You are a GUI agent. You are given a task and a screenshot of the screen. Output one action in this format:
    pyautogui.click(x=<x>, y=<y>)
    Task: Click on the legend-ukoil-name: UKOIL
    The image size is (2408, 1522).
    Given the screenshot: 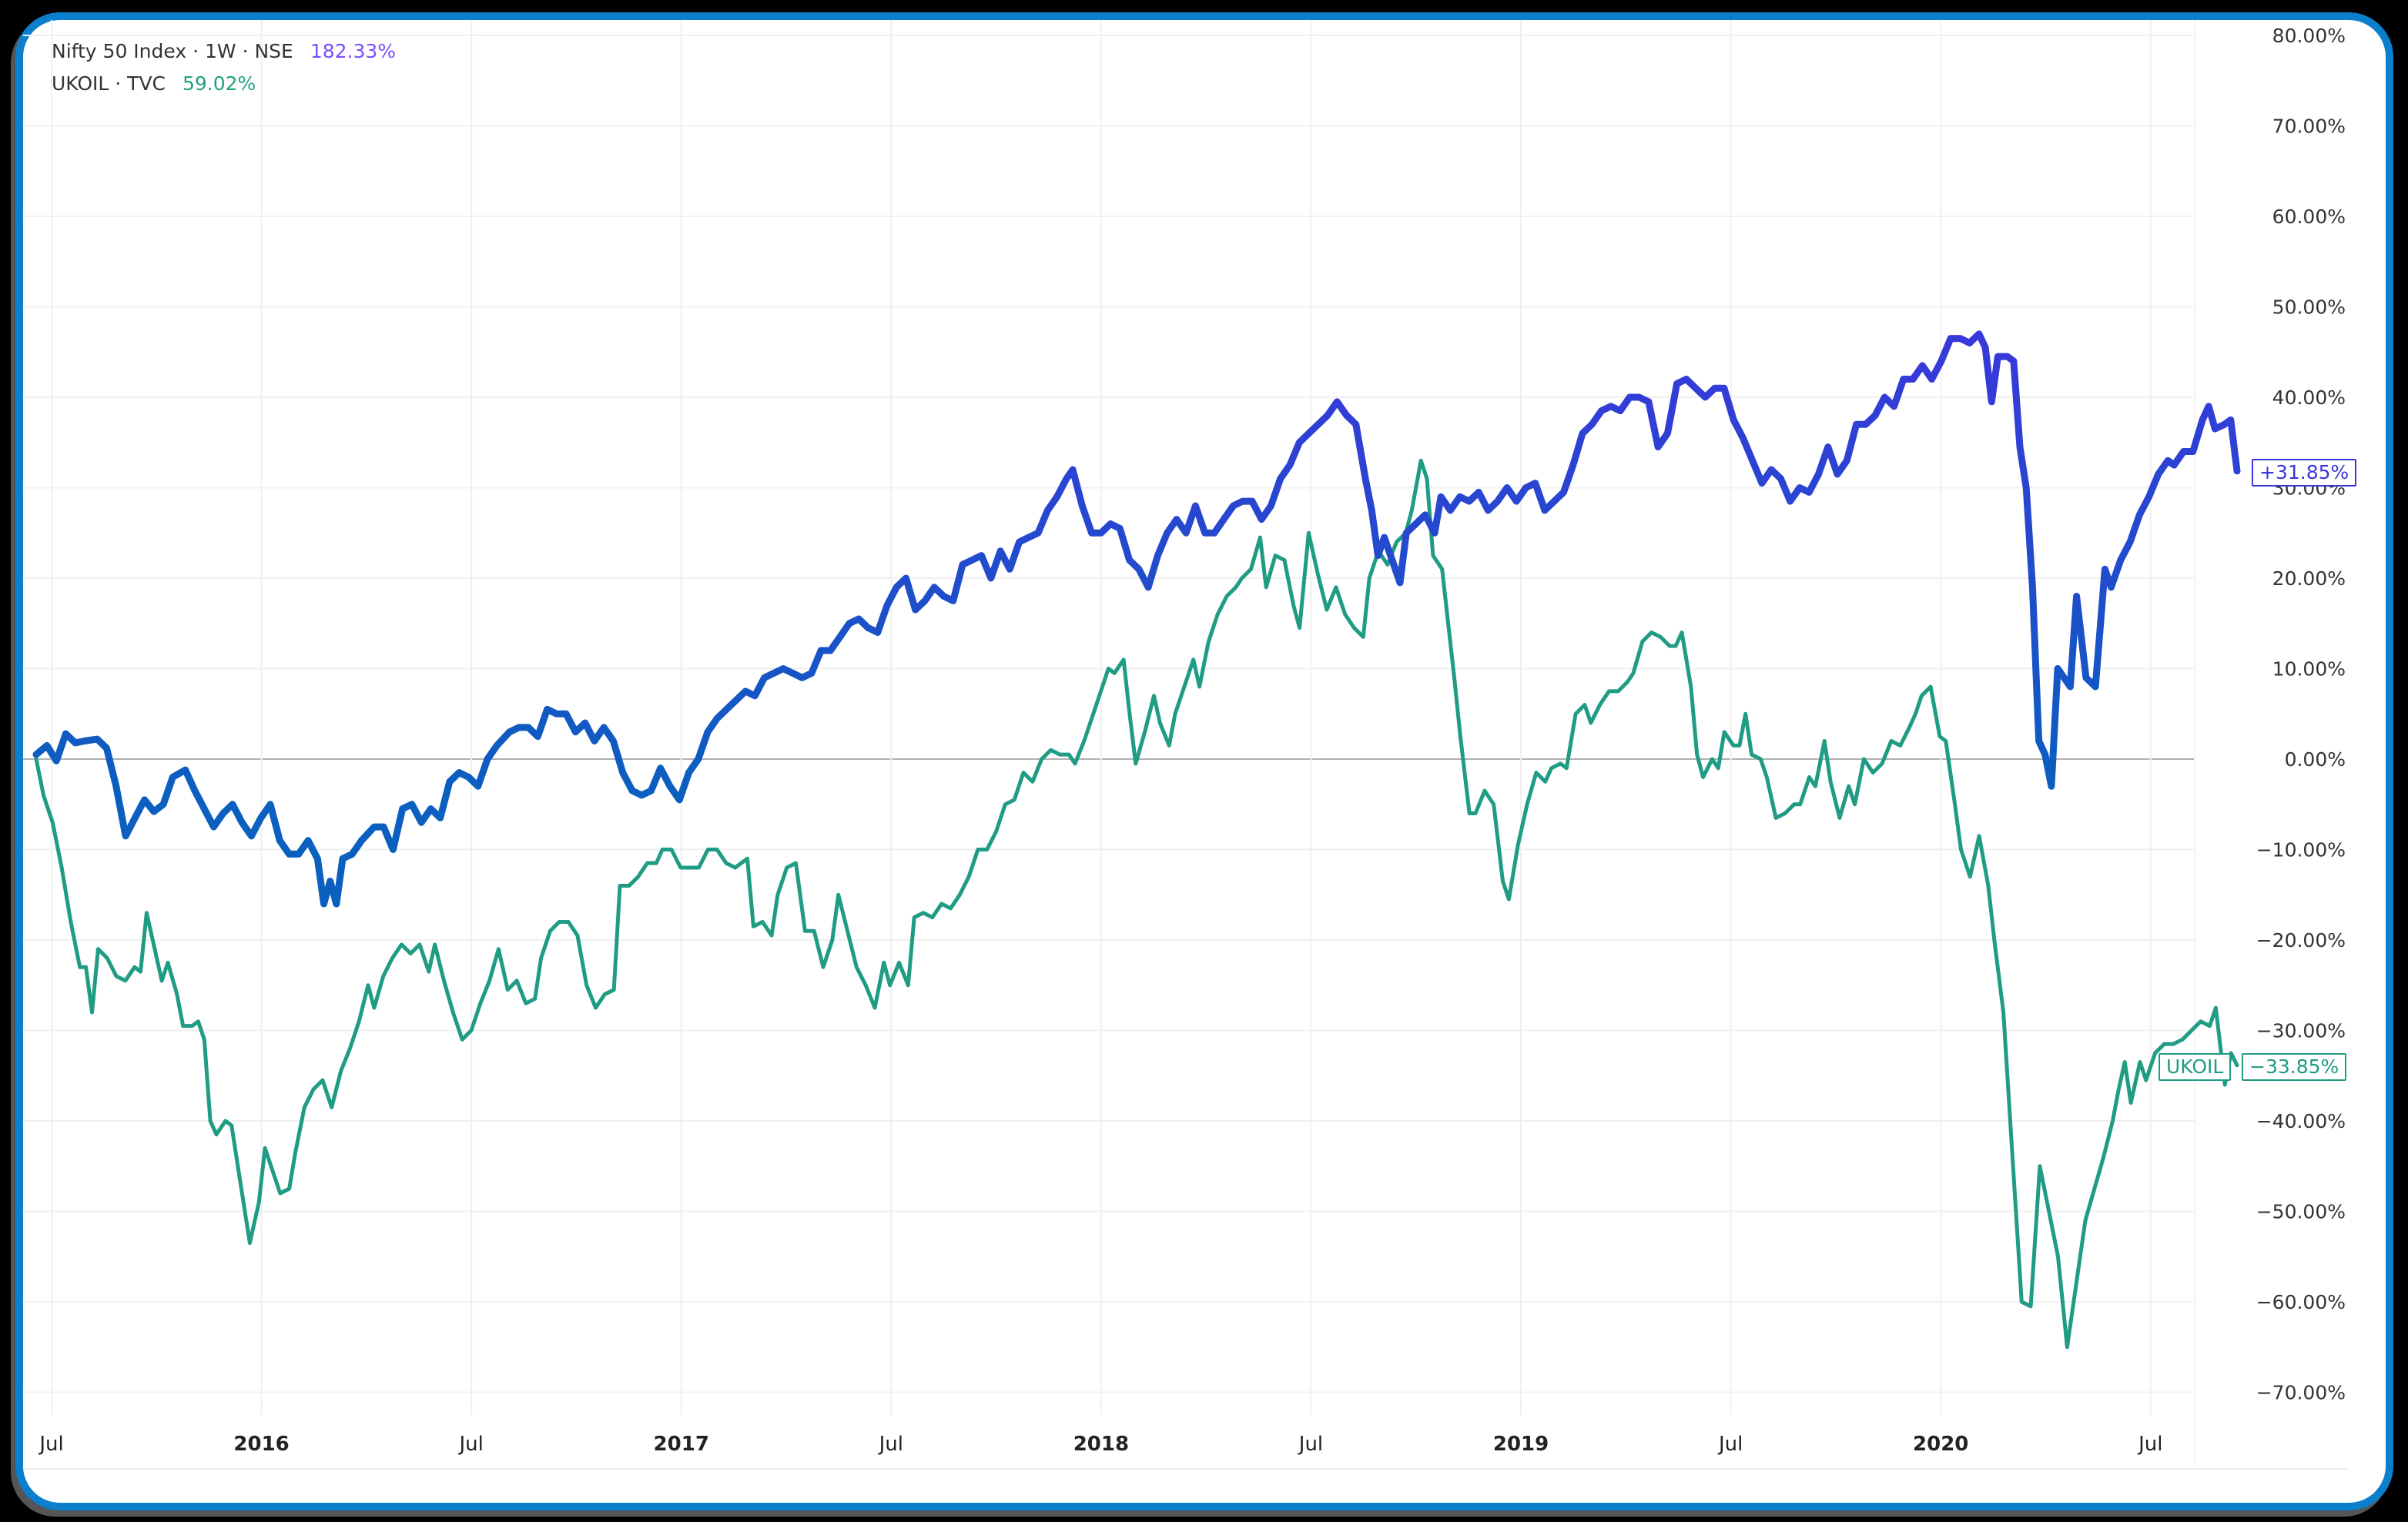 What is the action you would take?
    pyautogui.click(x=81, y=83)
    